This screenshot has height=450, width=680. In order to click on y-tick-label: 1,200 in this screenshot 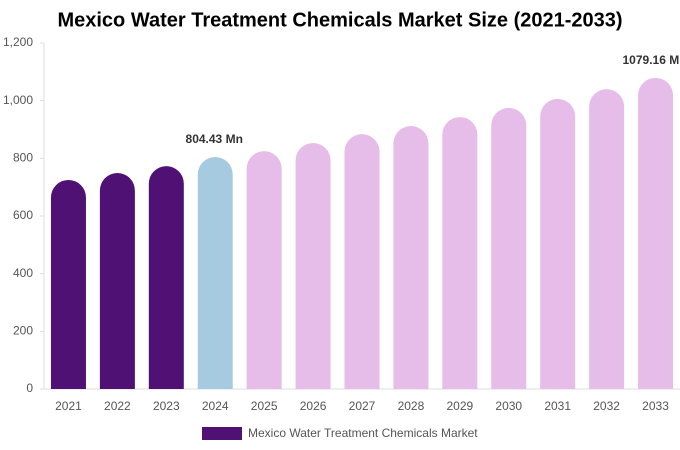, I will do `click(18, 42)`.